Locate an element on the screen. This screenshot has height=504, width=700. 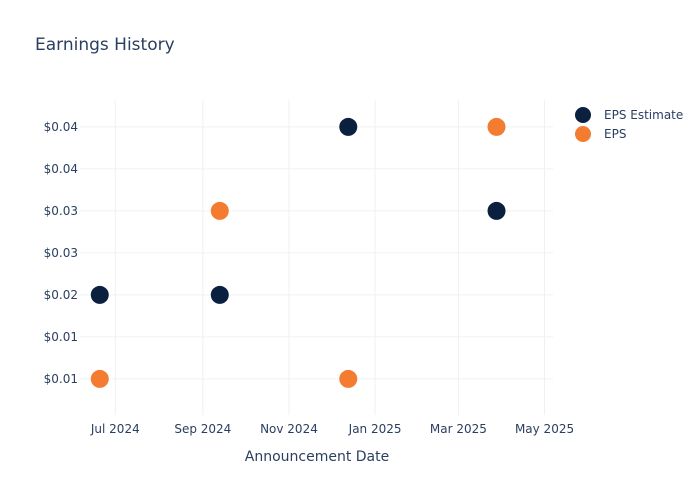
legend: EPS Estimate EPS is located at coordinates (629, 124).